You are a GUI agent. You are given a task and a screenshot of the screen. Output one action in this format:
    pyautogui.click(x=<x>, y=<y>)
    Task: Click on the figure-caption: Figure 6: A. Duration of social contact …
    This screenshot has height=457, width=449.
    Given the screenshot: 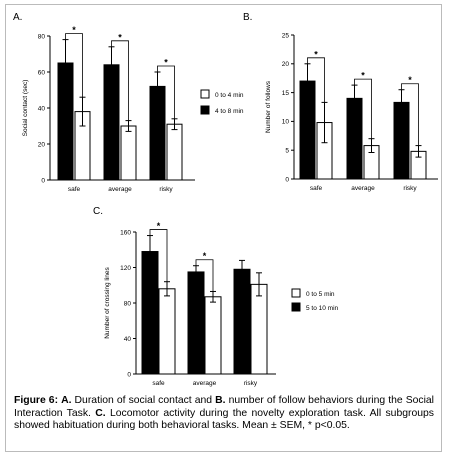 What is the action you would take?
    pyautogui.click(x=224, y=413)
    